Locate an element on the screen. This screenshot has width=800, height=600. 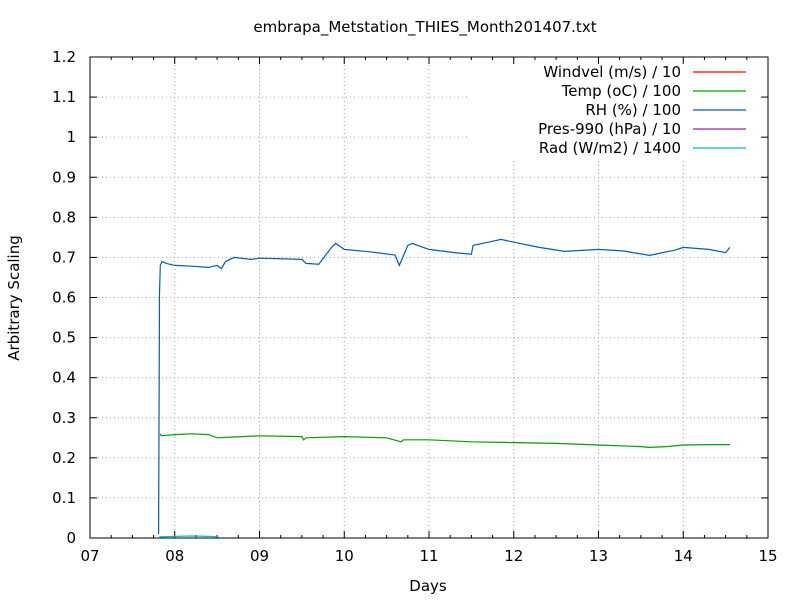
chart-title: embrapa_Metstation_THIES_Month201407.txt is located at coordinates (424, 27).